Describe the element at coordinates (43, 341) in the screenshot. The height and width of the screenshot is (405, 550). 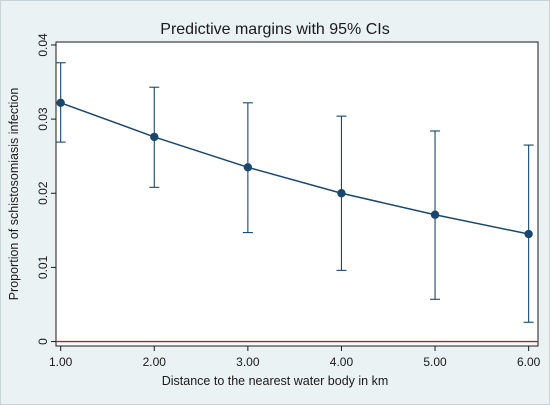
I see `y-tick-label-0: 0` at that location.